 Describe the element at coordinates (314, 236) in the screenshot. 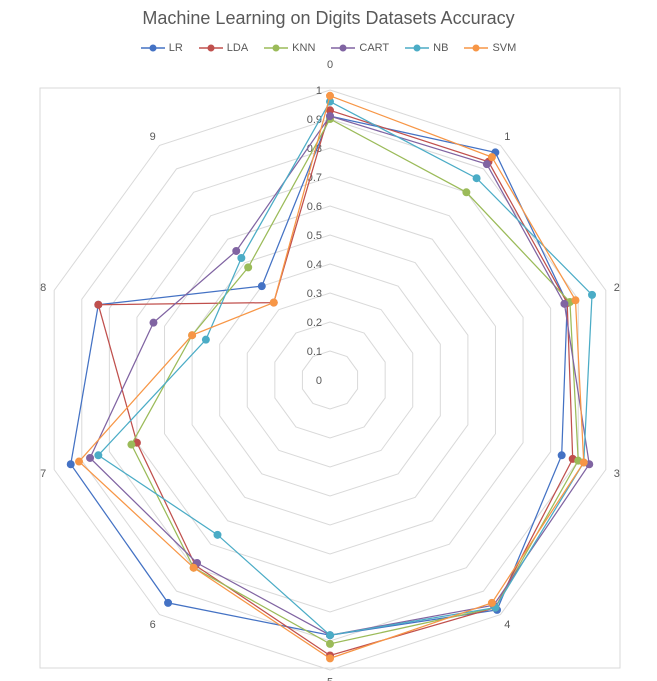

I see `tick-label: 0.5` at that location.